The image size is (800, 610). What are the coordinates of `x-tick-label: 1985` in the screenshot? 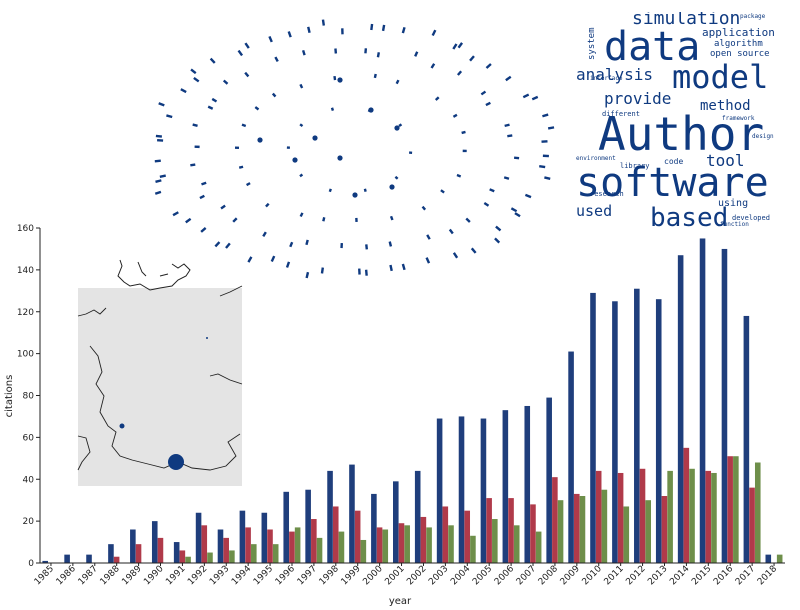 It's located at (44, 575).